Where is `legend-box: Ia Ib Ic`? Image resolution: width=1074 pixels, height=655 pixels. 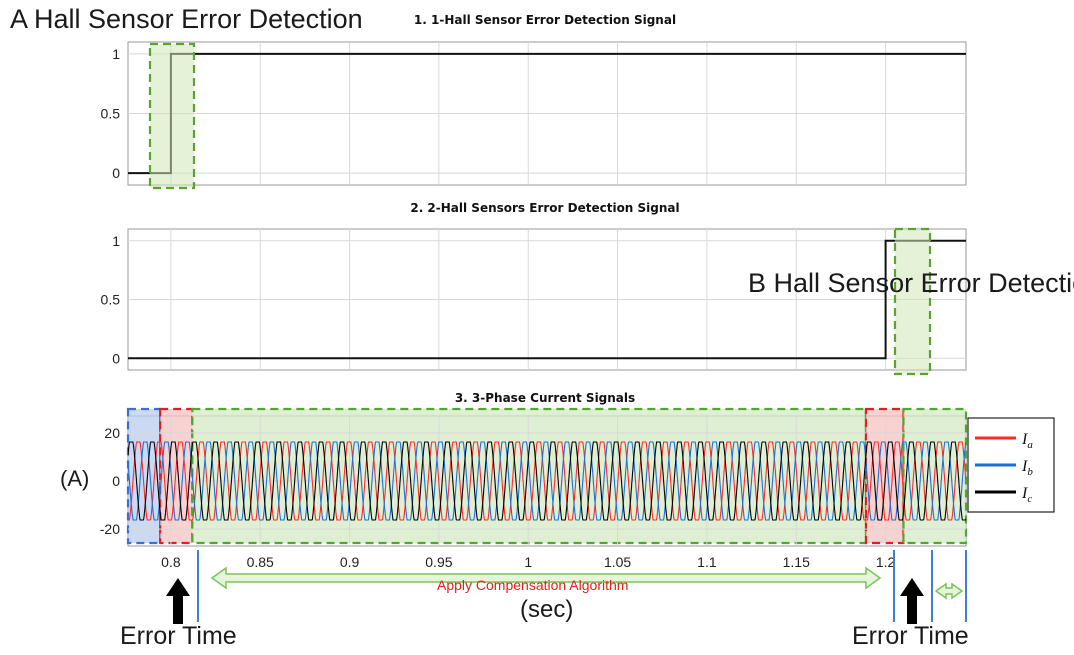 legend-box: Ia Ib Ic is located at coordinates (1011, 465).